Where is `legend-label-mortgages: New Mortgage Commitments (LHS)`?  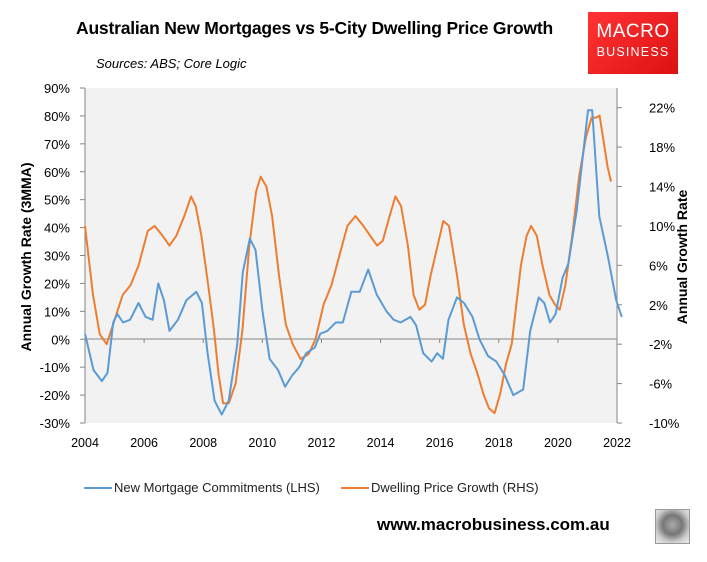 legend-label-mortgages: New Mortgage Commitments (LHS) is located at coordinates (217, 487).